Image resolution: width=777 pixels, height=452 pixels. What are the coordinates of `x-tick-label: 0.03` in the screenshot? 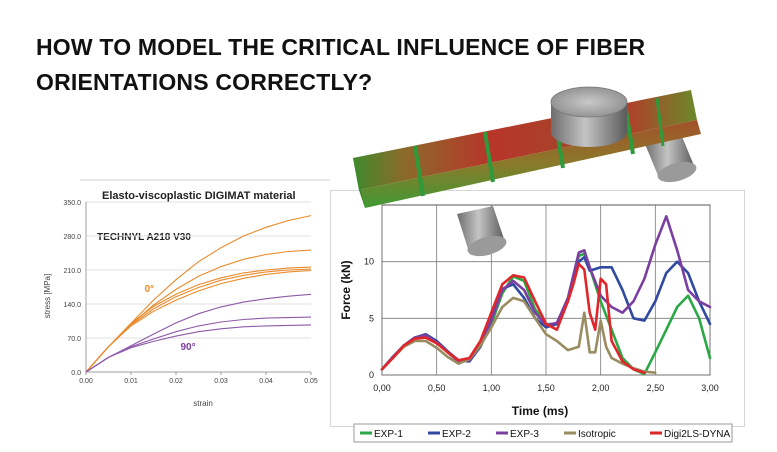 It's located at (221, 381).